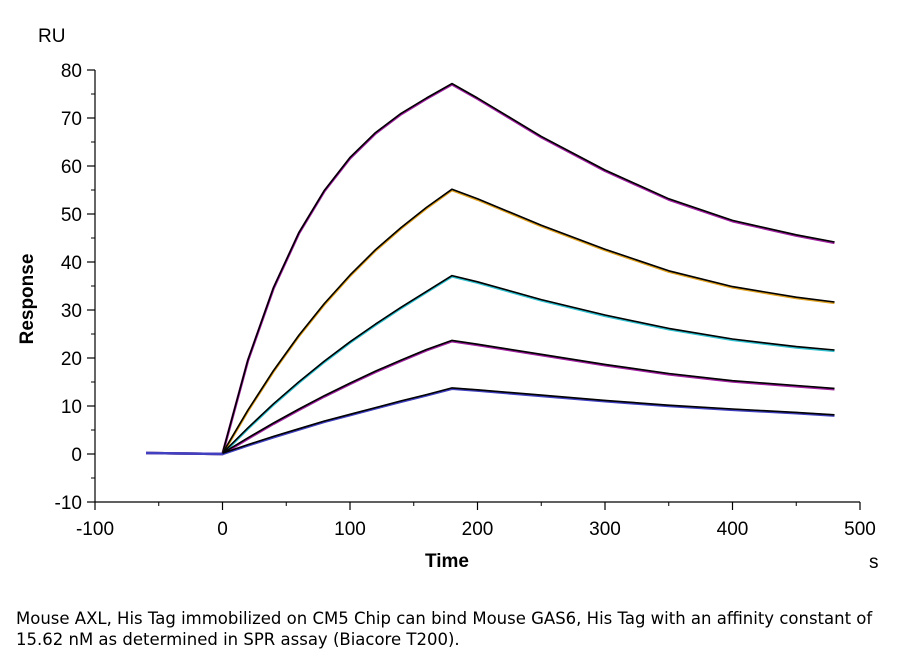 The width and height of the screenshot is (900, 664). Describe the element at coordinates (447, 561) in the screenshot. I see `x-axis-title: Time` at that location.